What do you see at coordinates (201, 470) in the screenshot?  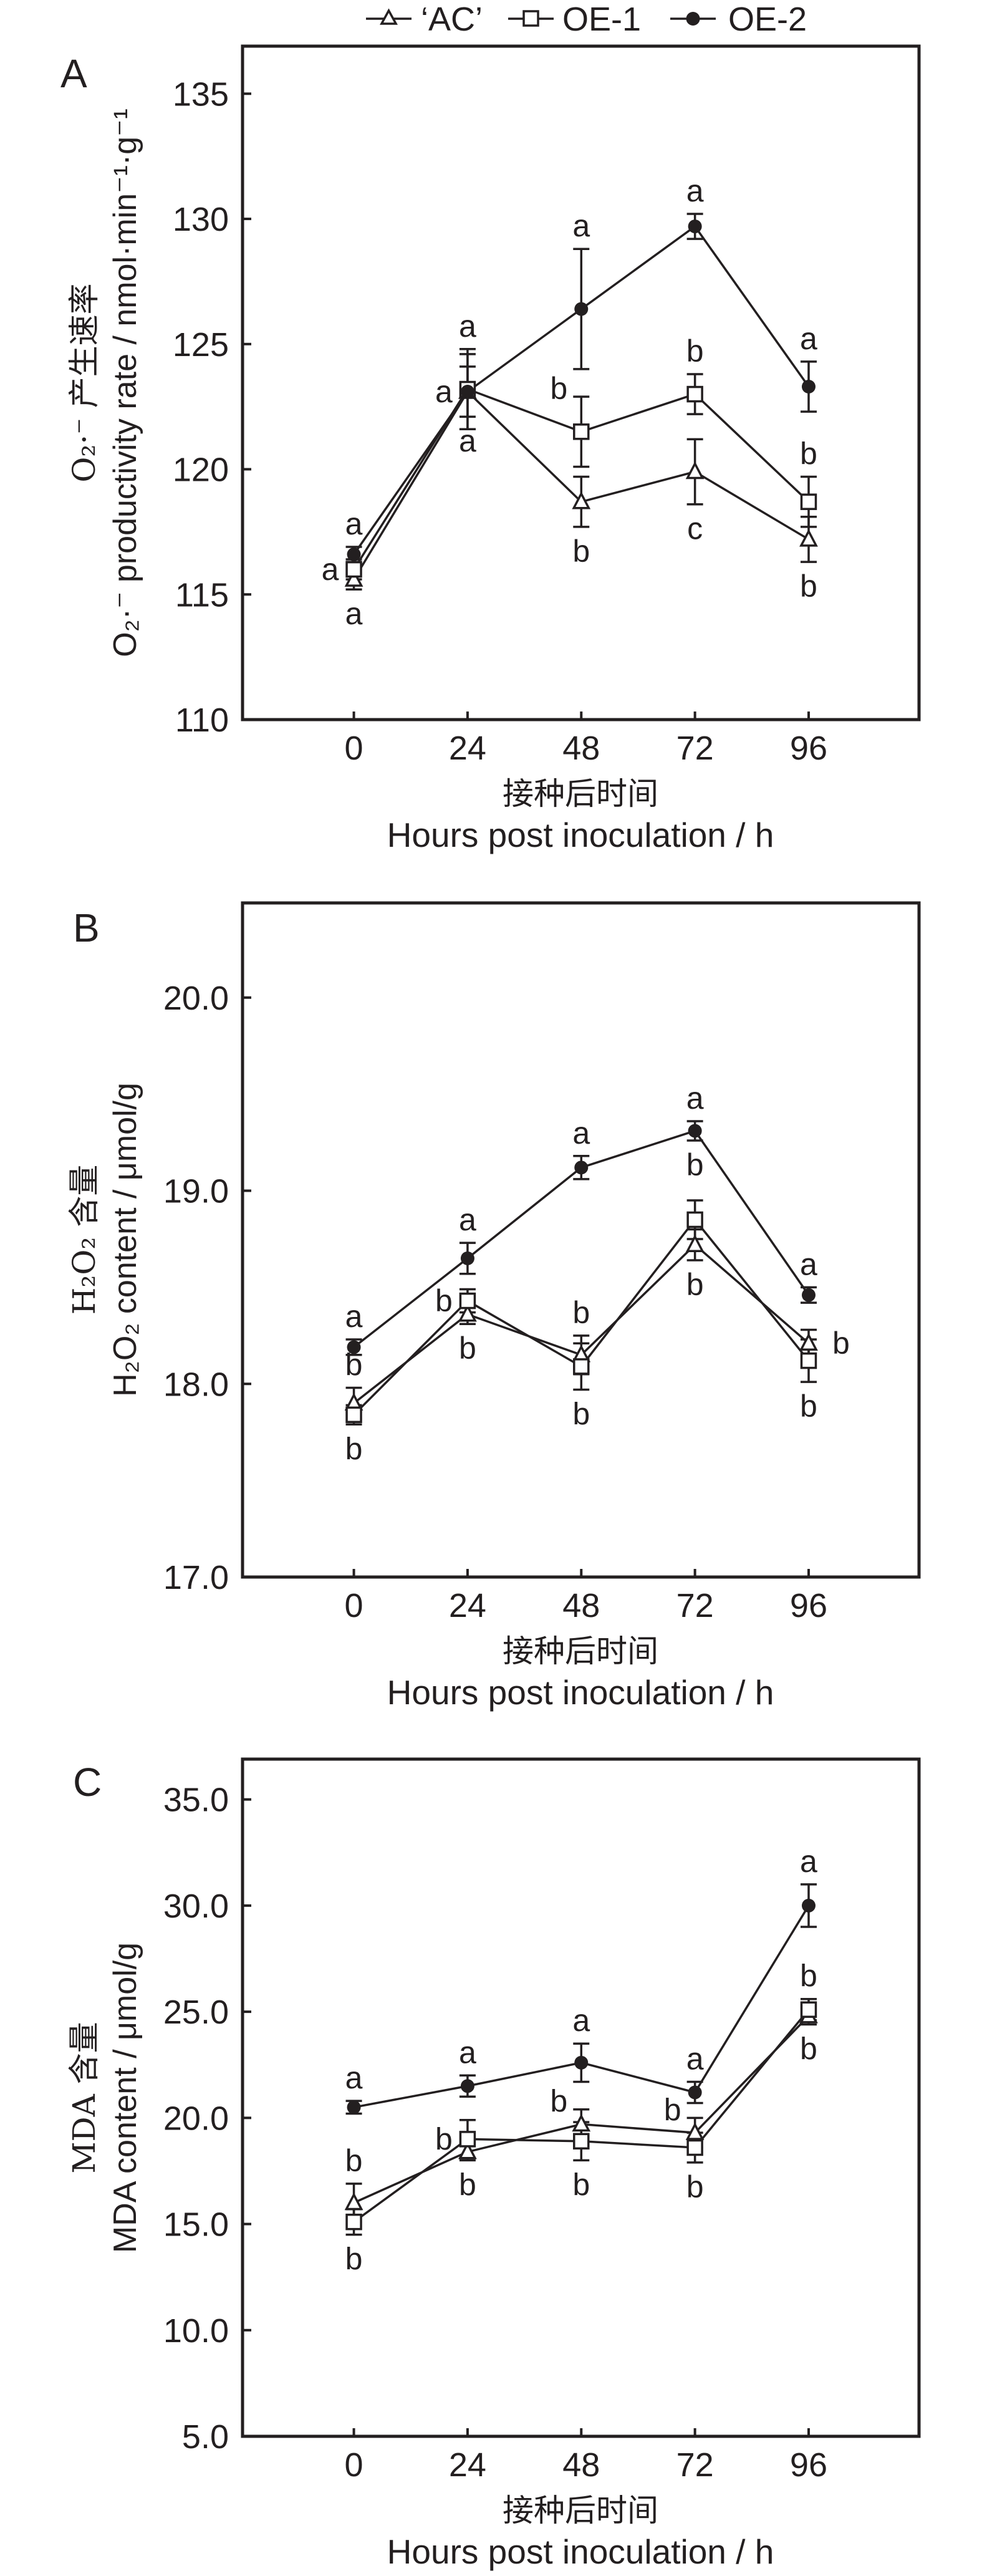 I see `y-tick-label-a: 120` at bounding box center [201, 470].